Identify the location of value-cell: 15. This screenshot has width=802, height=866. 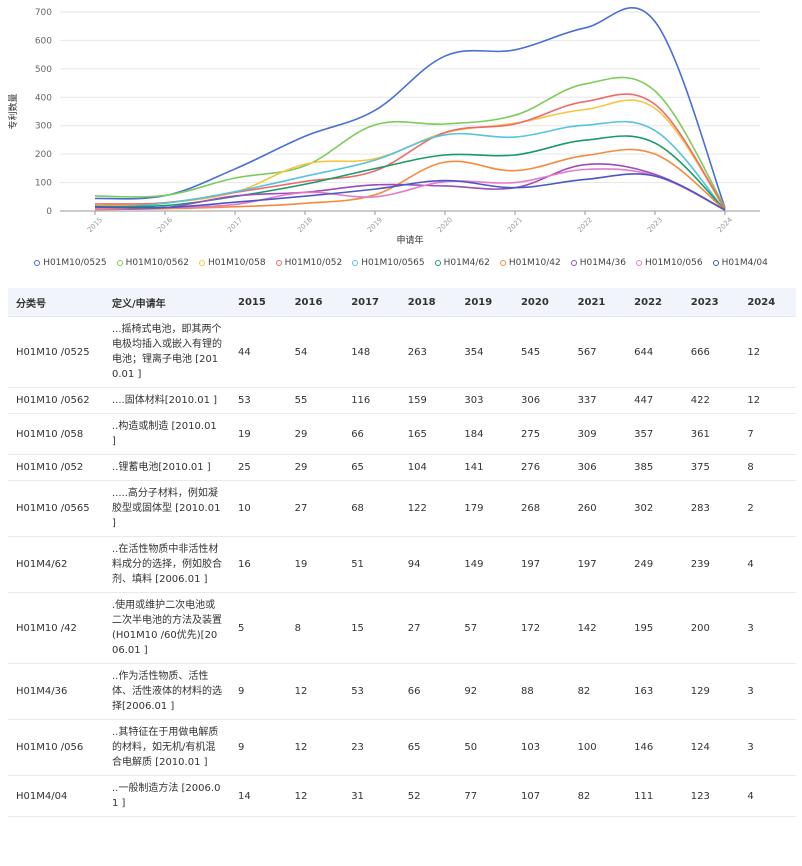
(371, 628).